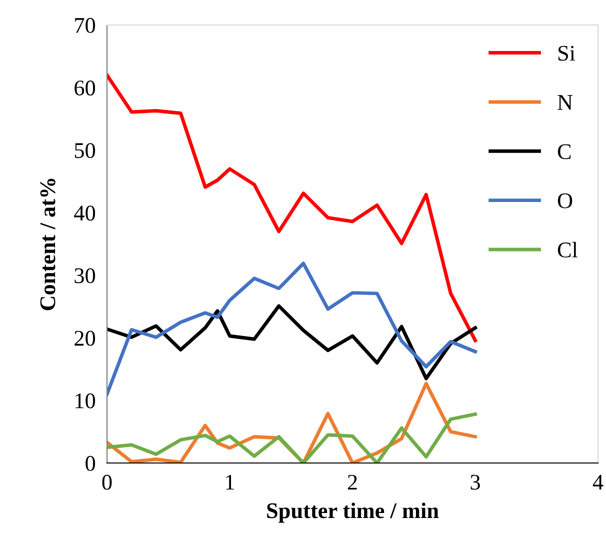  What do you see at coordinates (85, 213) in the screenshot?
I see `y-tick-label: 40` at bounding box center [85, 213].